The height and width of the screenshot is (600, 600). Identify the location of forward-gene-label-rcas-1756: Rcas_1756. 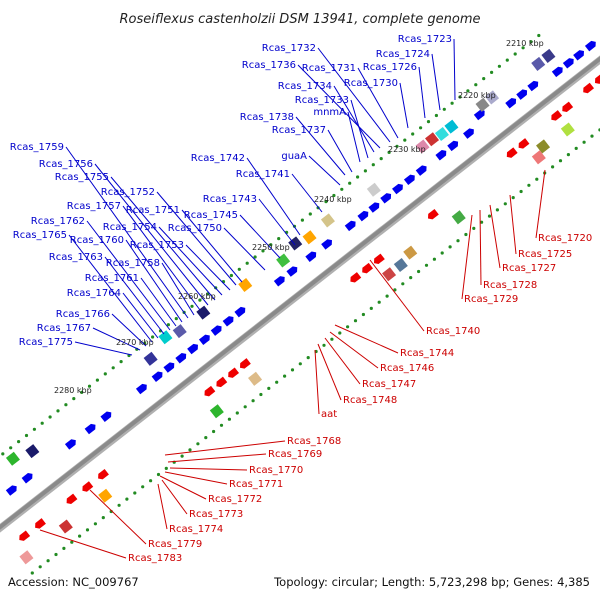
(66, 164).